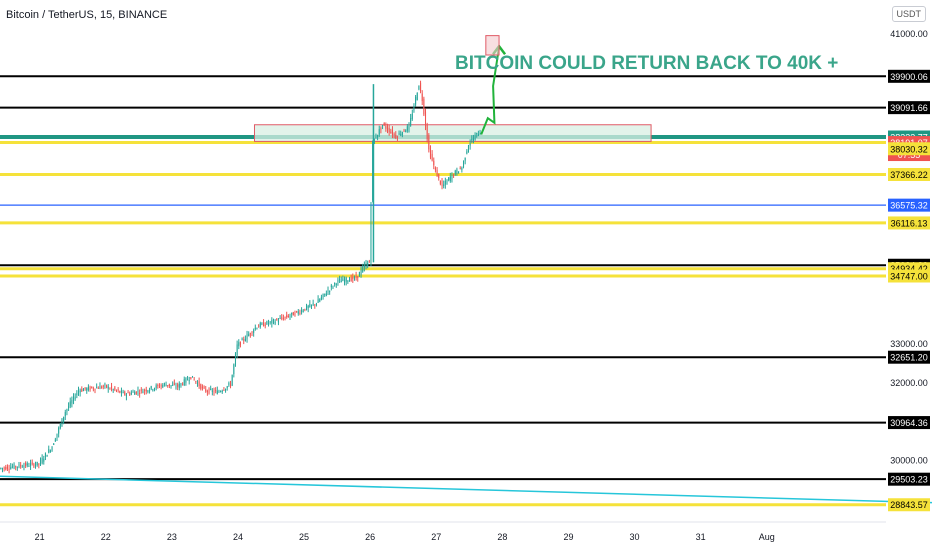 This screenshot has width=932, height=555. Describe the element at coordinates (909, 269) in the screenshot. I see `price-label: 34934.42` at that location.